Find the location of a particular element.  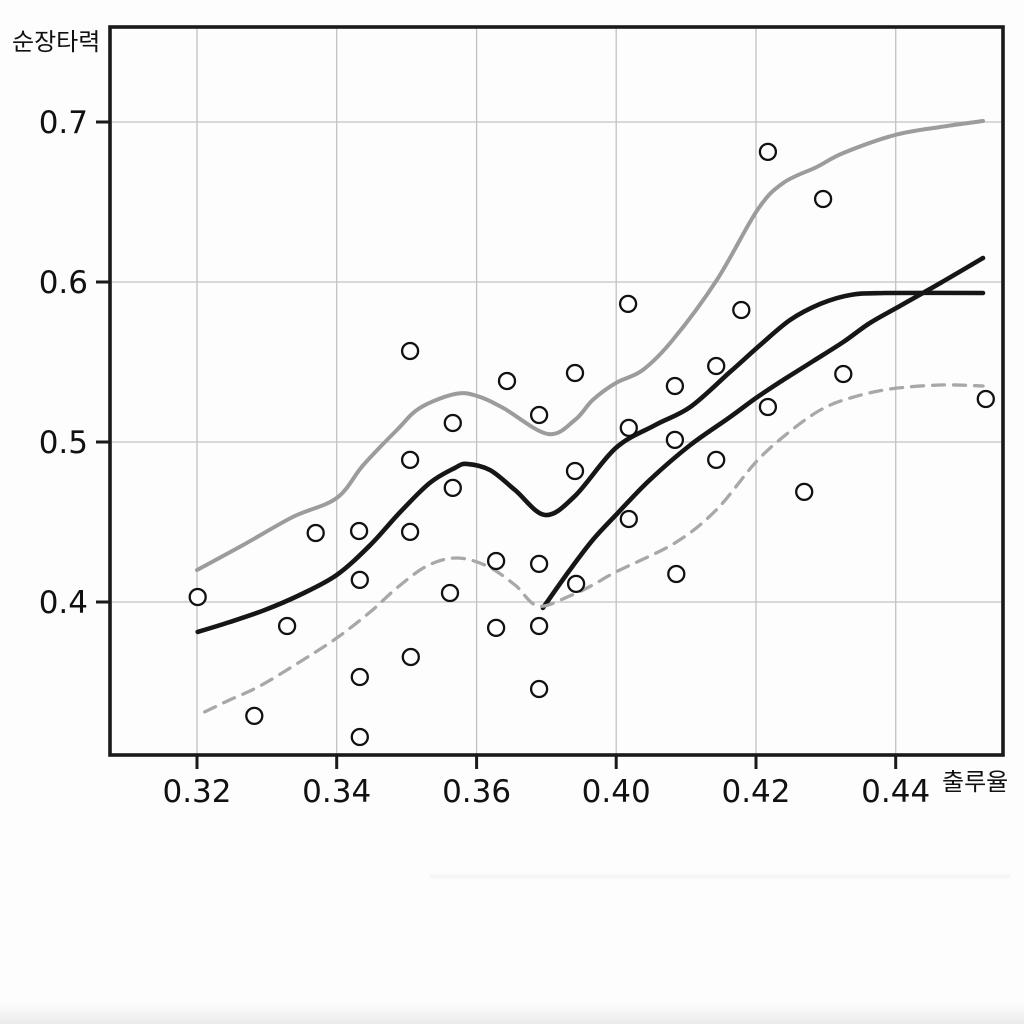

x-tick-label: 0.34 is located at coordinates (336, 792).